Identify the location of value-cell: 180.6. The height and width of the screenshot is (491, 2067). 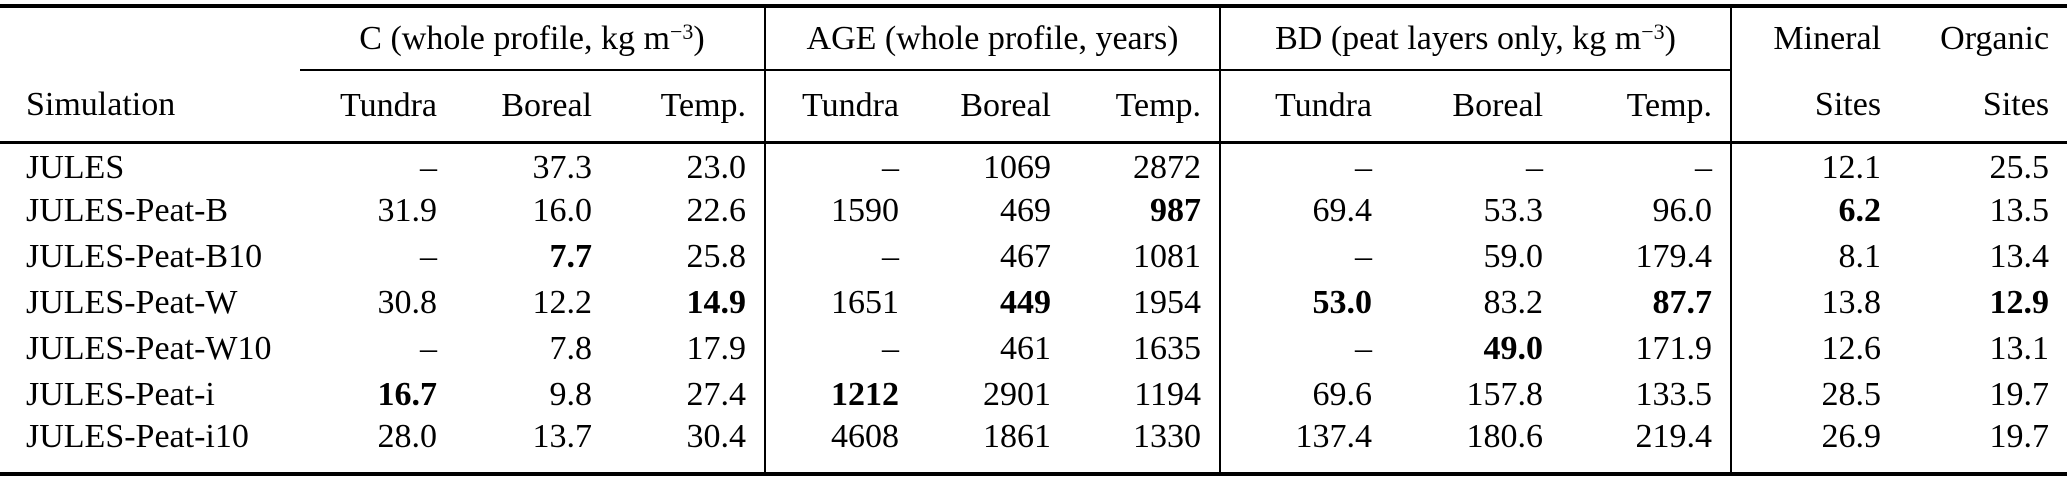
(1505, 436).